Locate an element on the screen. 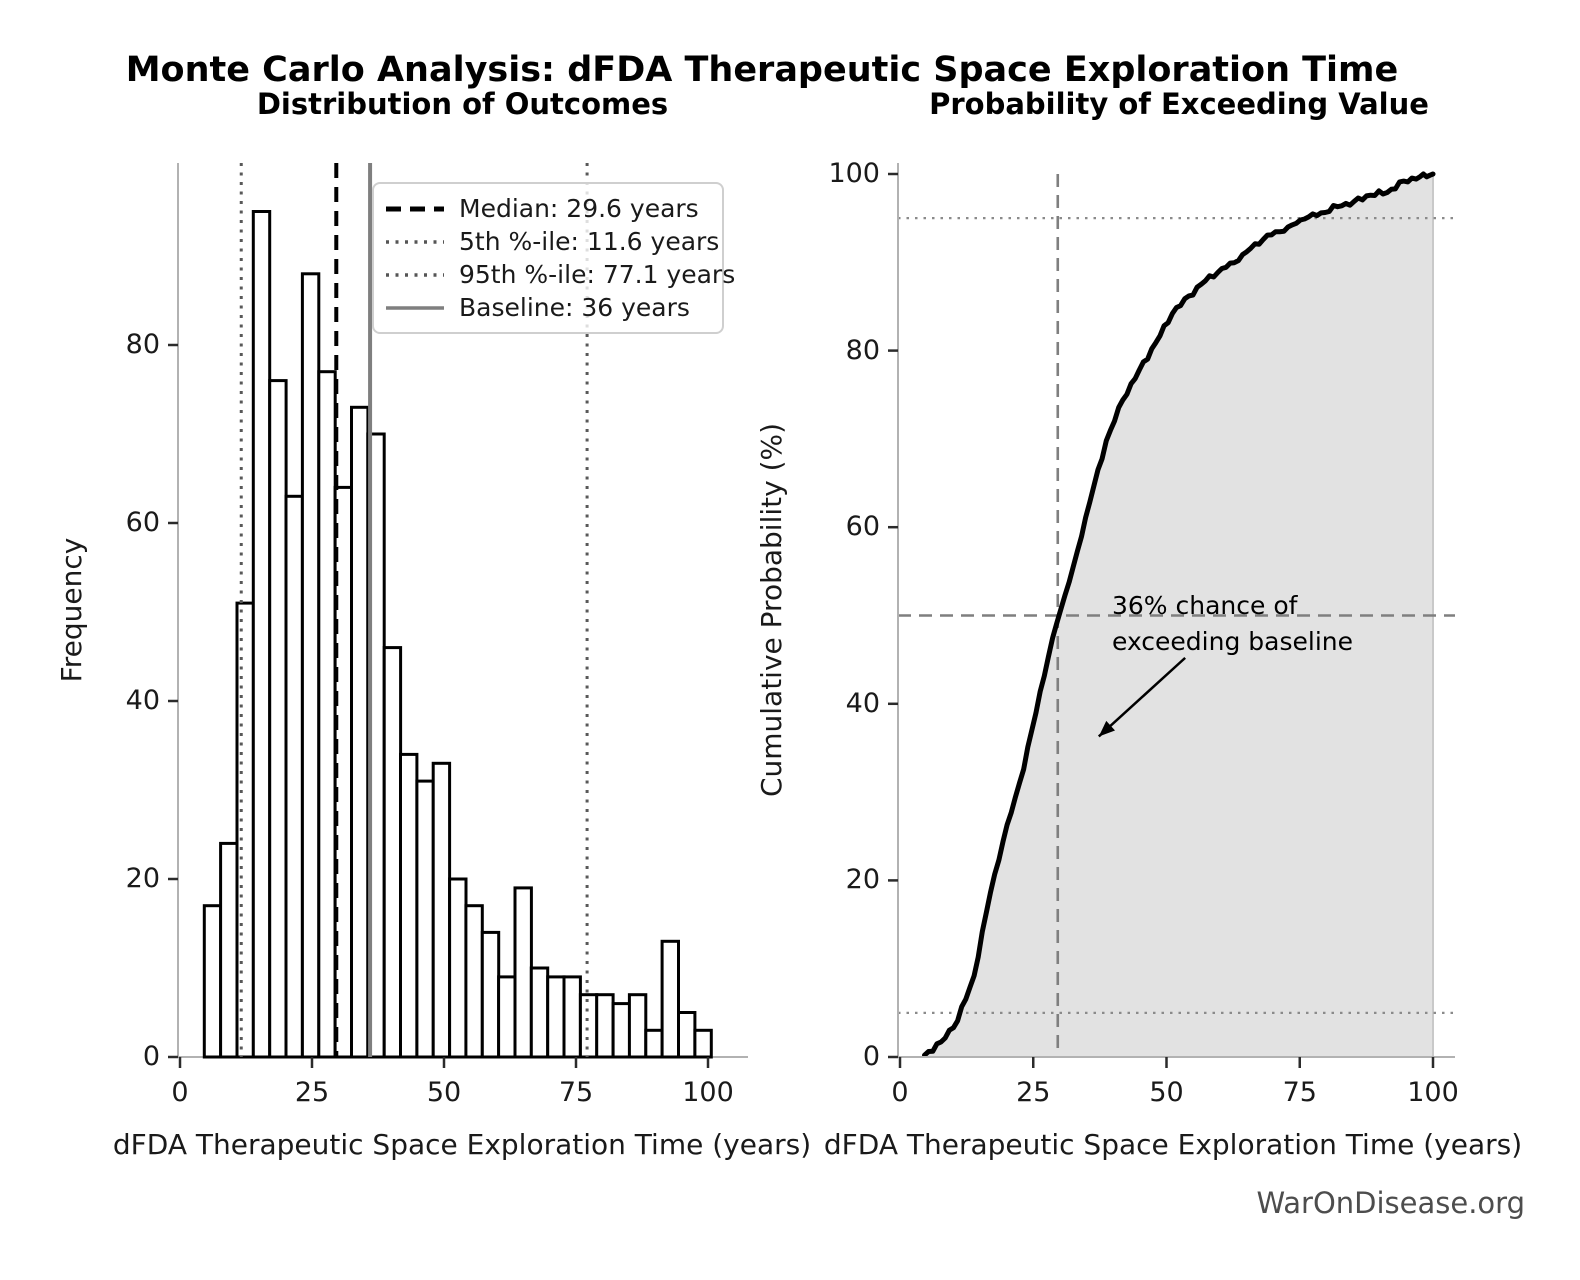 The image size is (1580, 1280). legend-item-95th-percentile: 95th %-ile: 77.1 years is located at coordinates (560, 274).